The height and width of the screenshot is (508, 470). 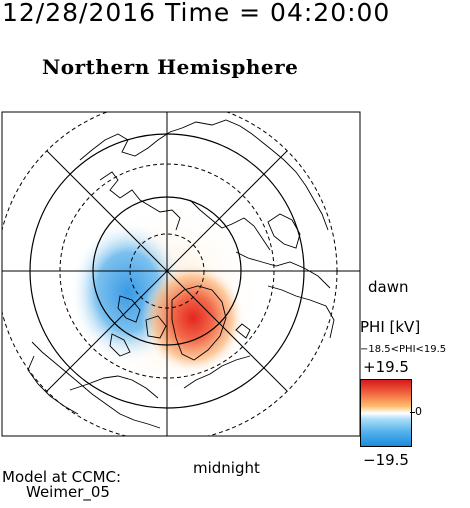 I want to click on midnight-label: midnight, so click(x=226, y=468).